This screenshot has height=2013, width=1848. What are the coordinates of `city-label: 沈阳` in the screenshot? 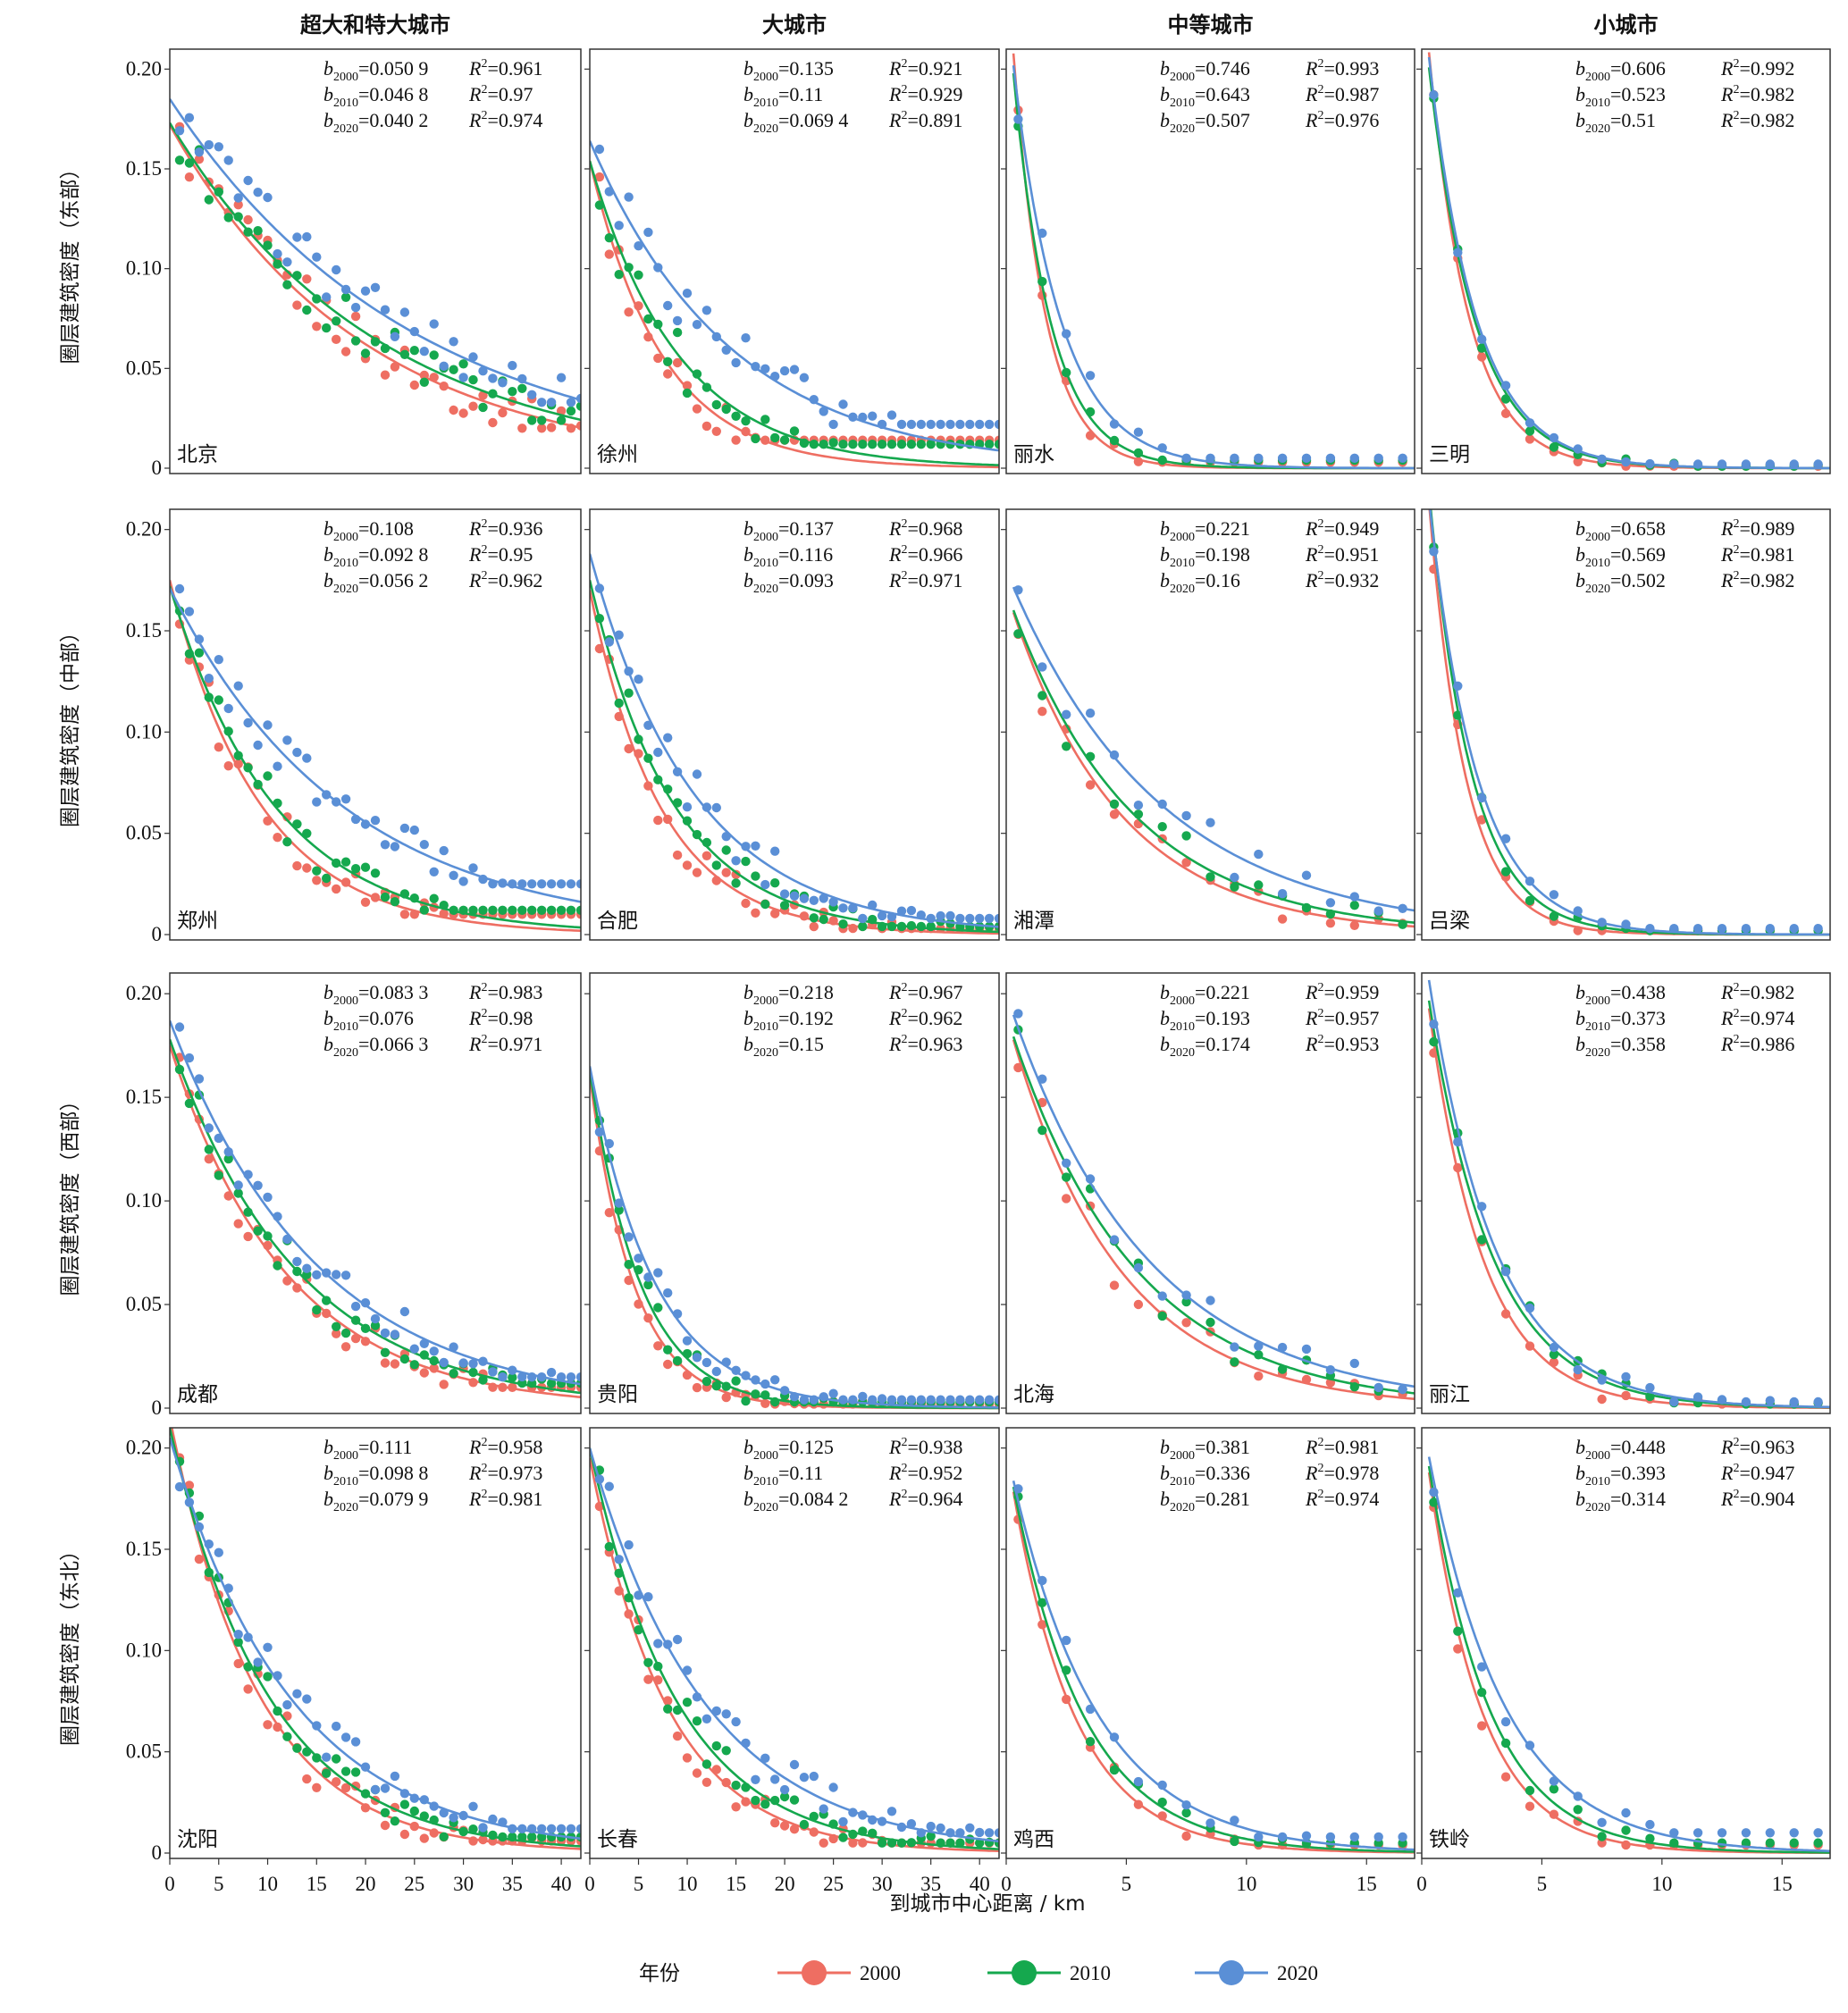 It's located at (197, 1839).